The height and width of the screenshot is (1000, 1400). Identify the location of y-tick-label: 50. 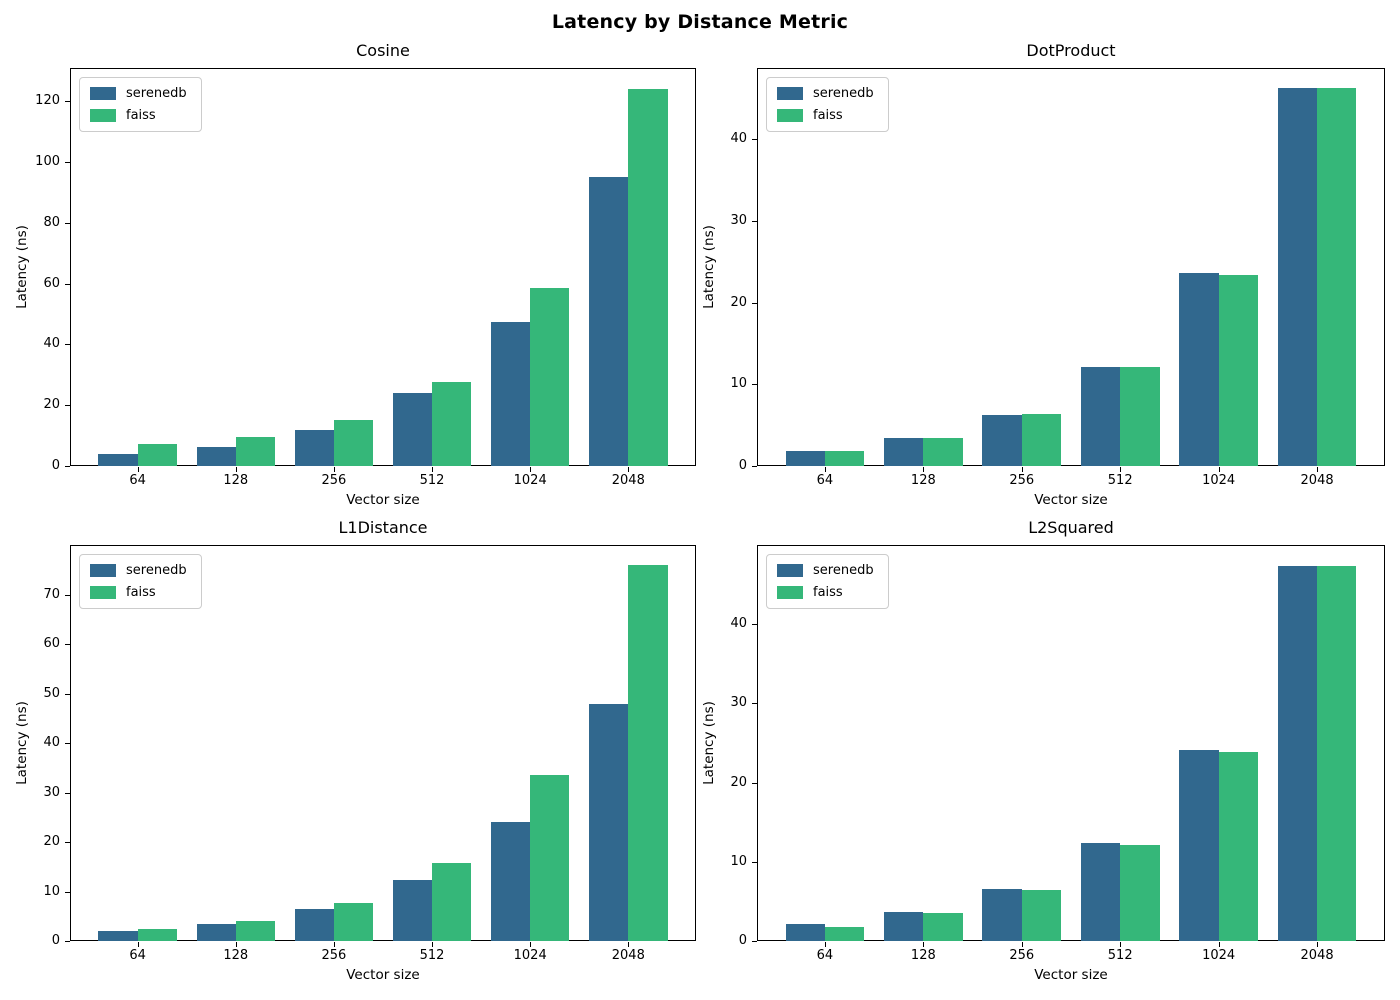
(51, 693).